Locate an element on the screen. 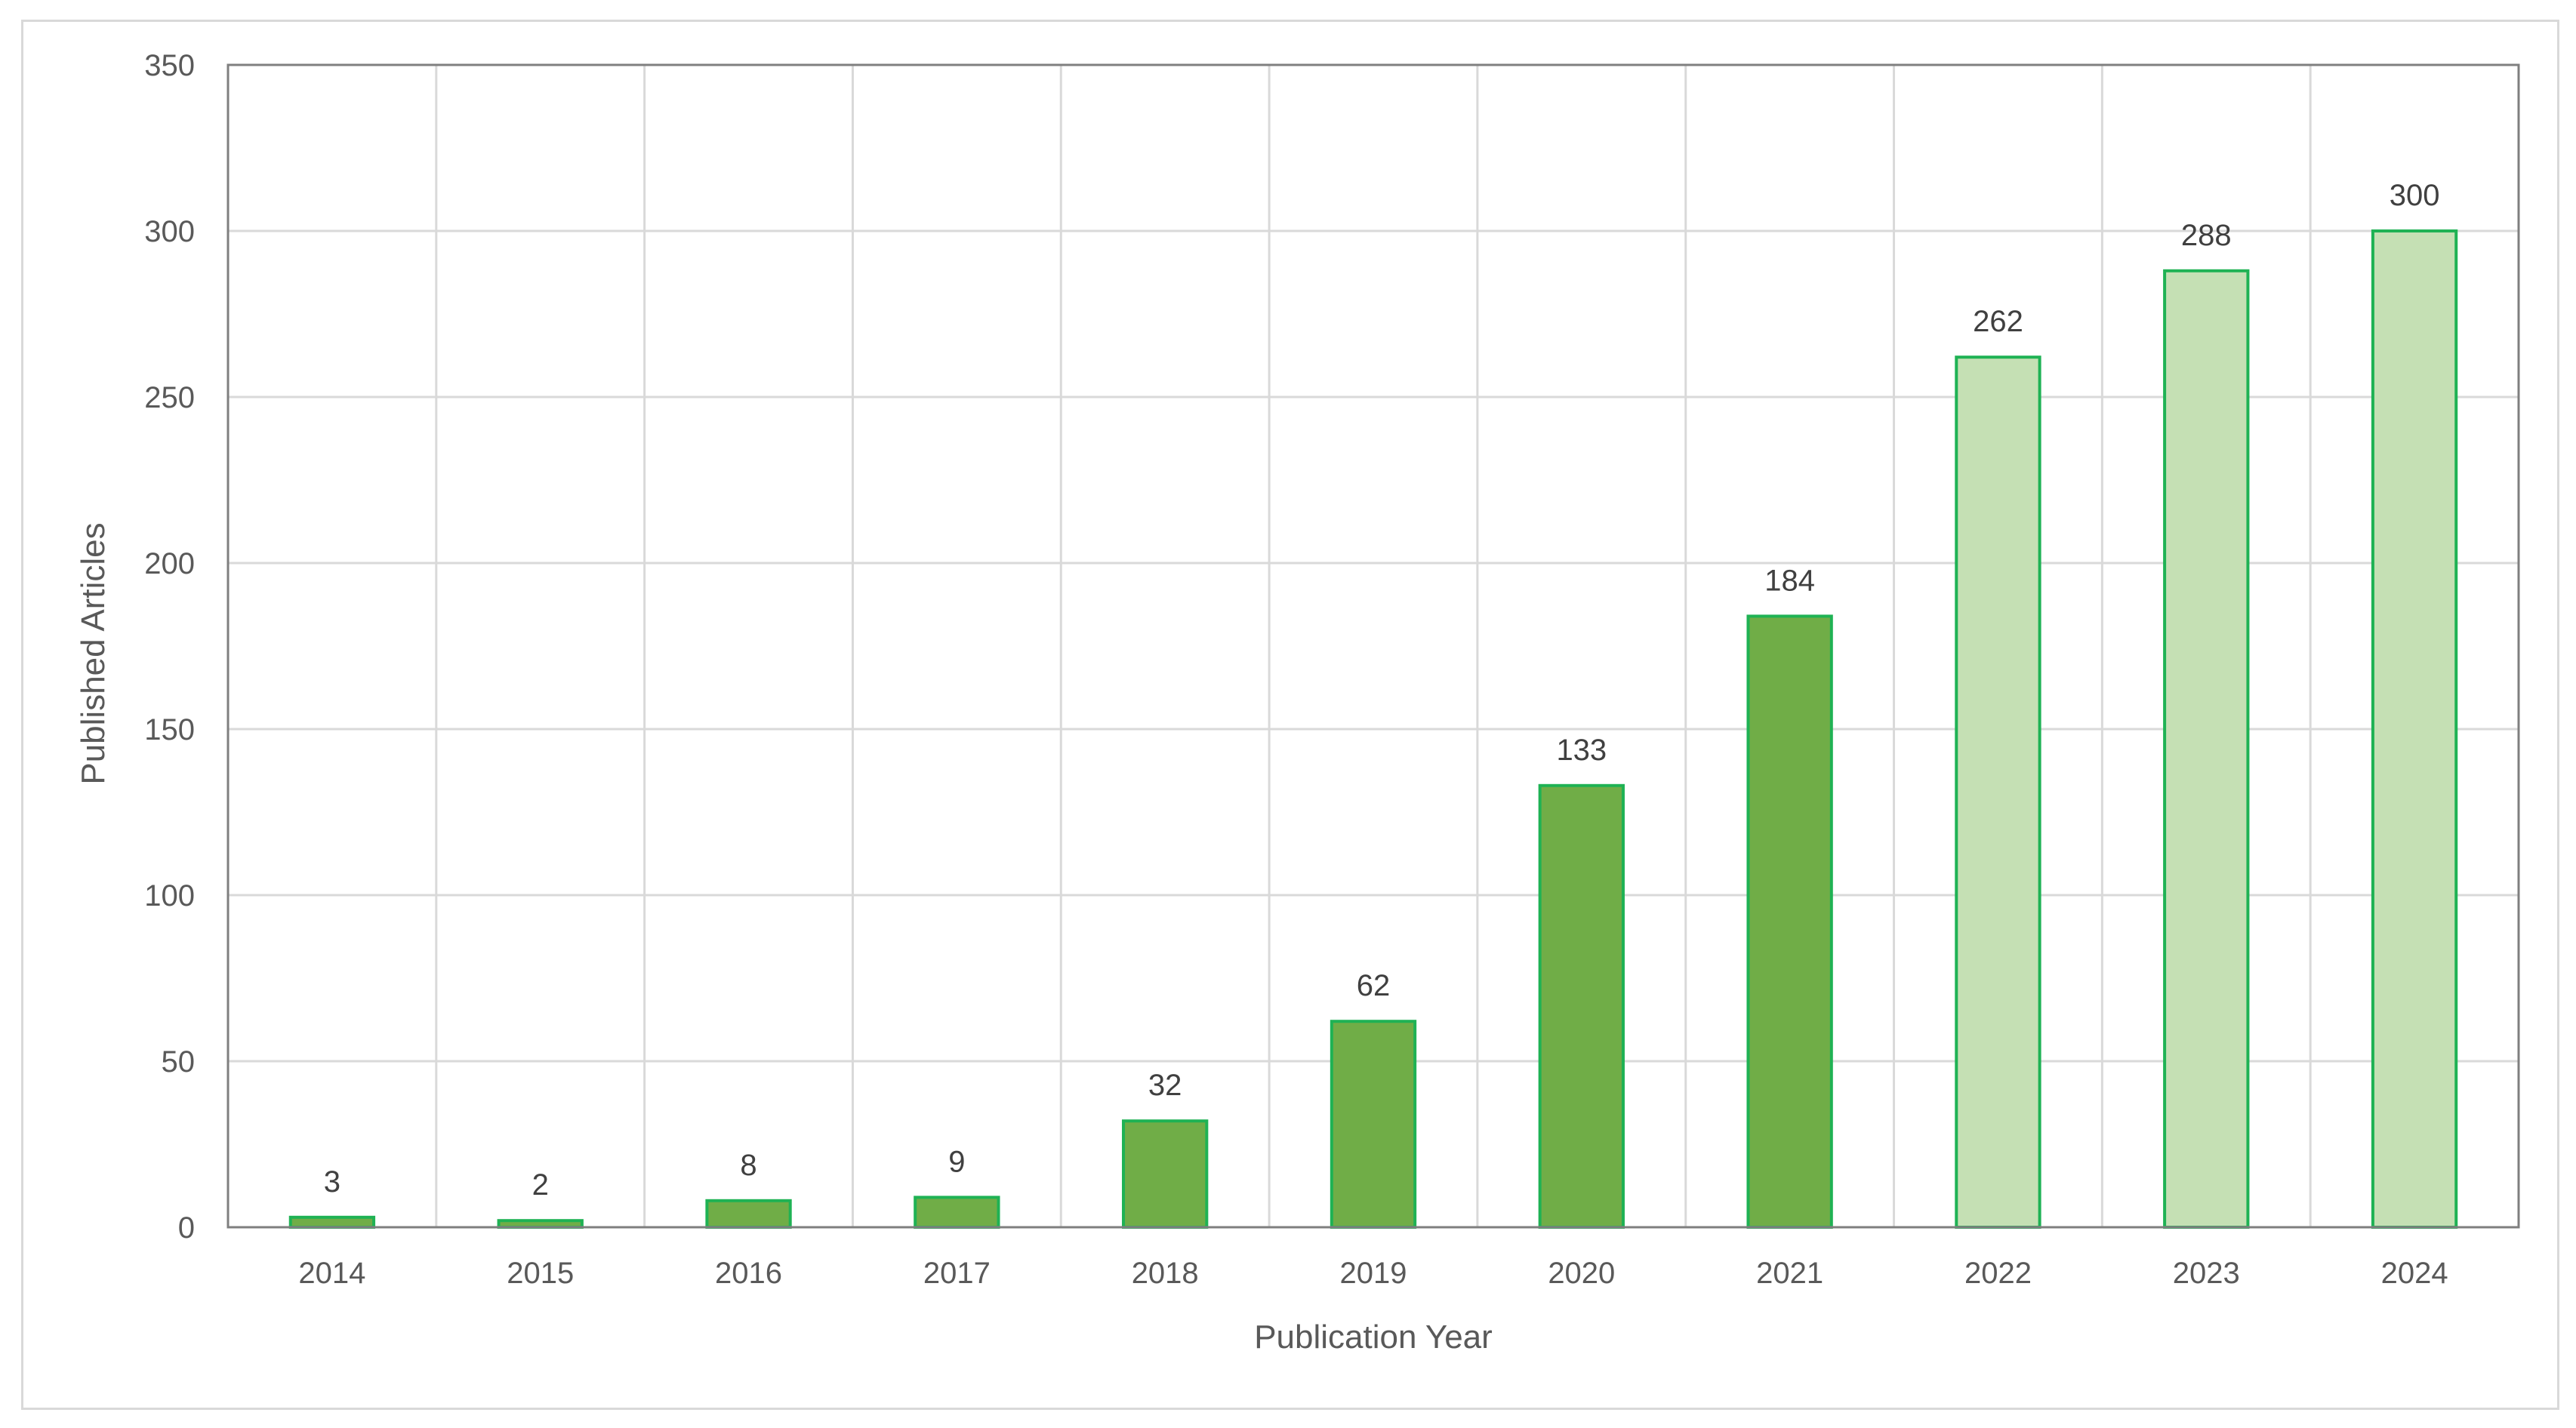  x-tick-label: 2020 is located at coordinates (1581, 1273).